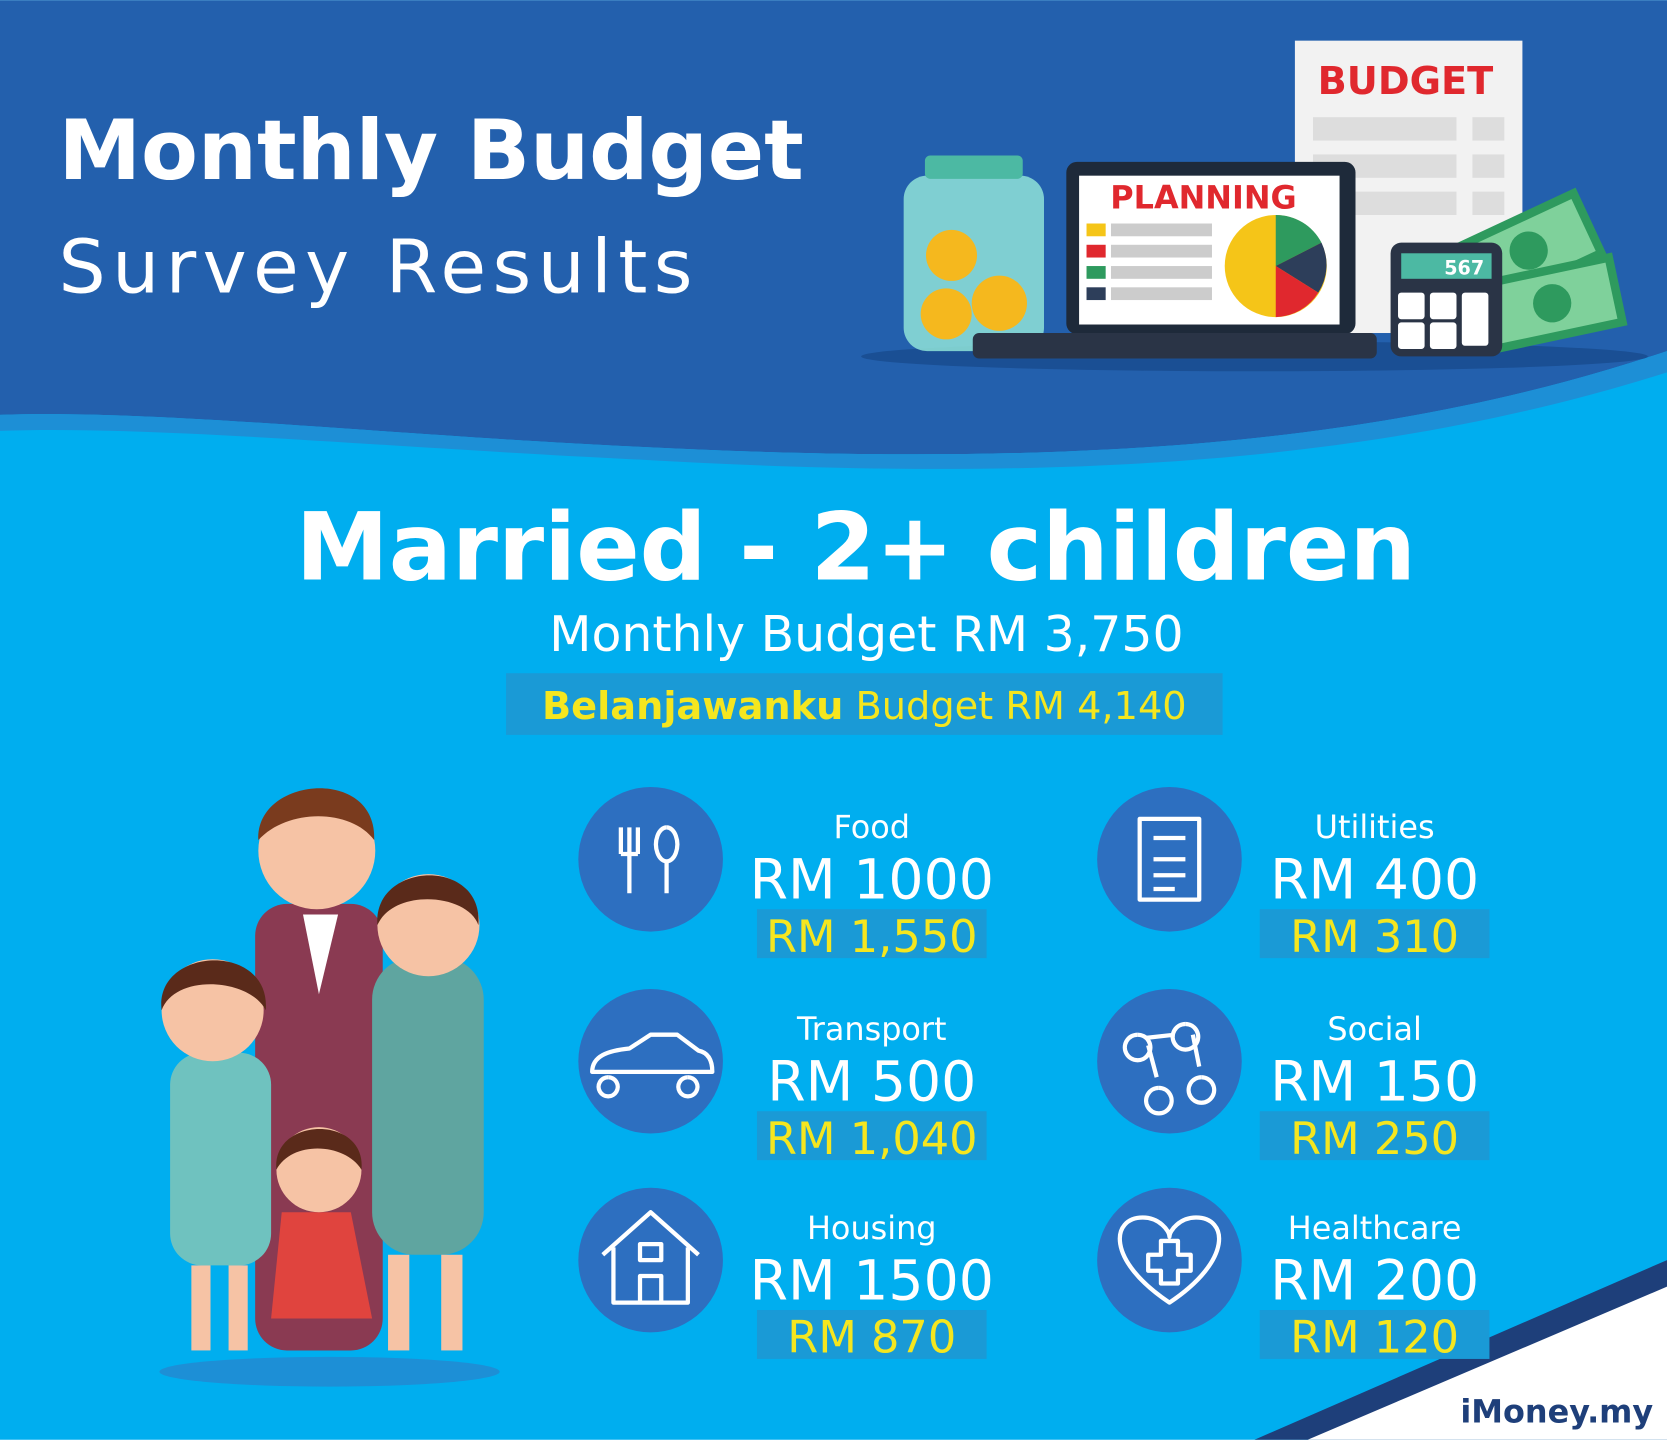 This screenshot has width=1667, height=1440. Describe the element at coordinates (871, 1083) in the screenshot. I see `item-survey-amount: RM 500` at that location.